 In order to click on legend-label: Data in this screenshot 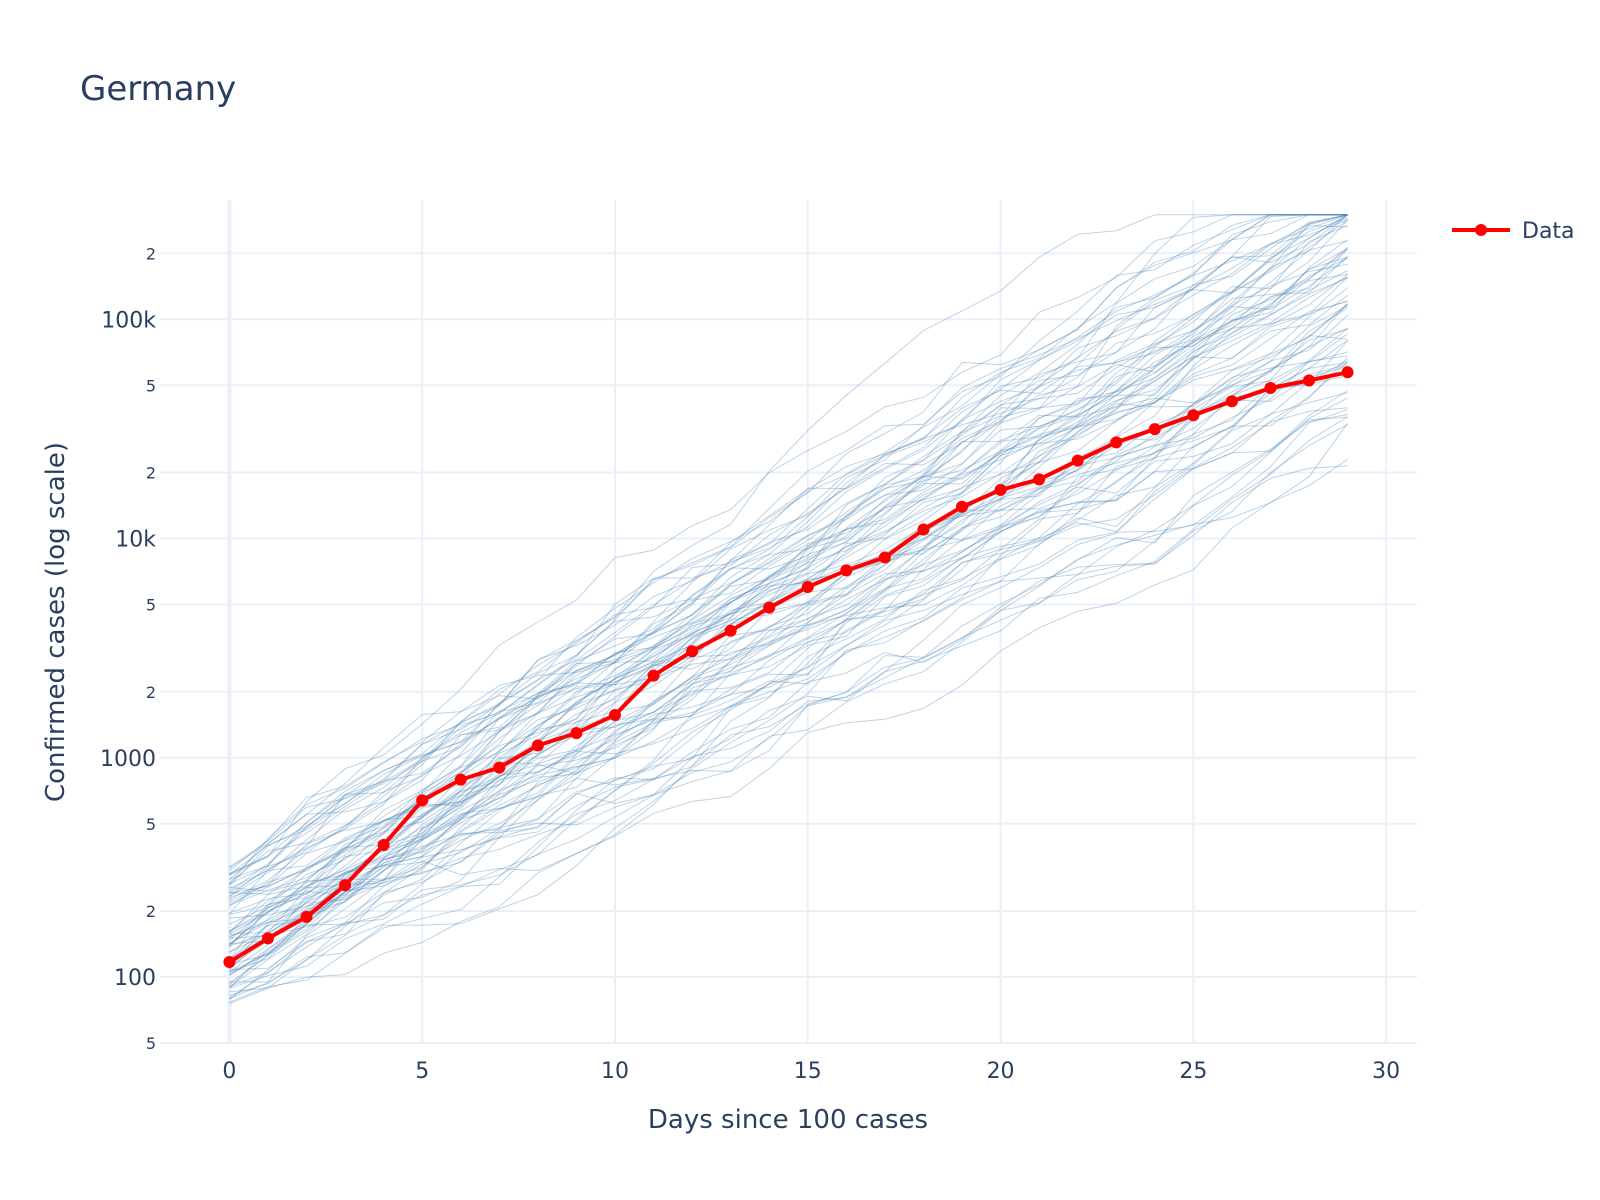, I will do `click(1548, 231)`.